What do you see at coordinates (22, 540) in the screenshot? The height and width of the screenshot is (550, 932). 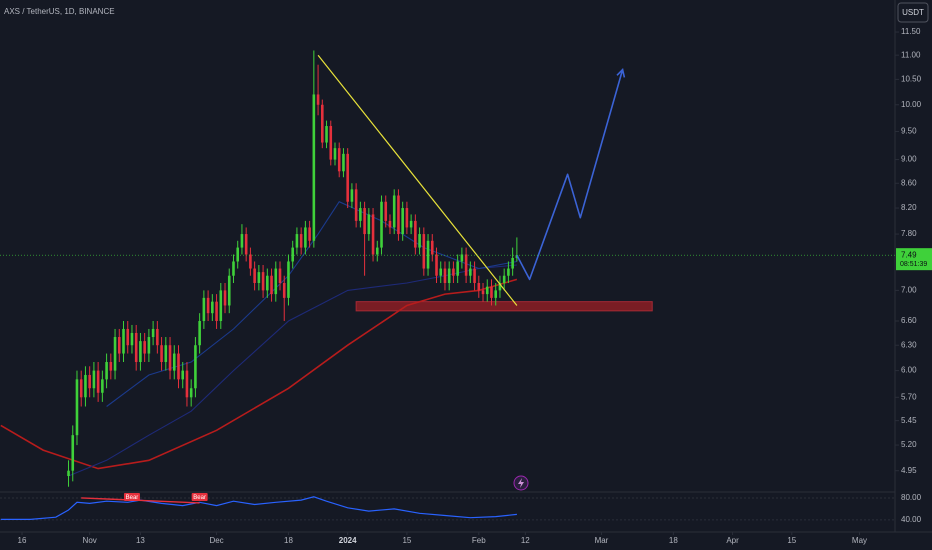 I see `x-tick-label: 16` at bounding box center [22, 540].